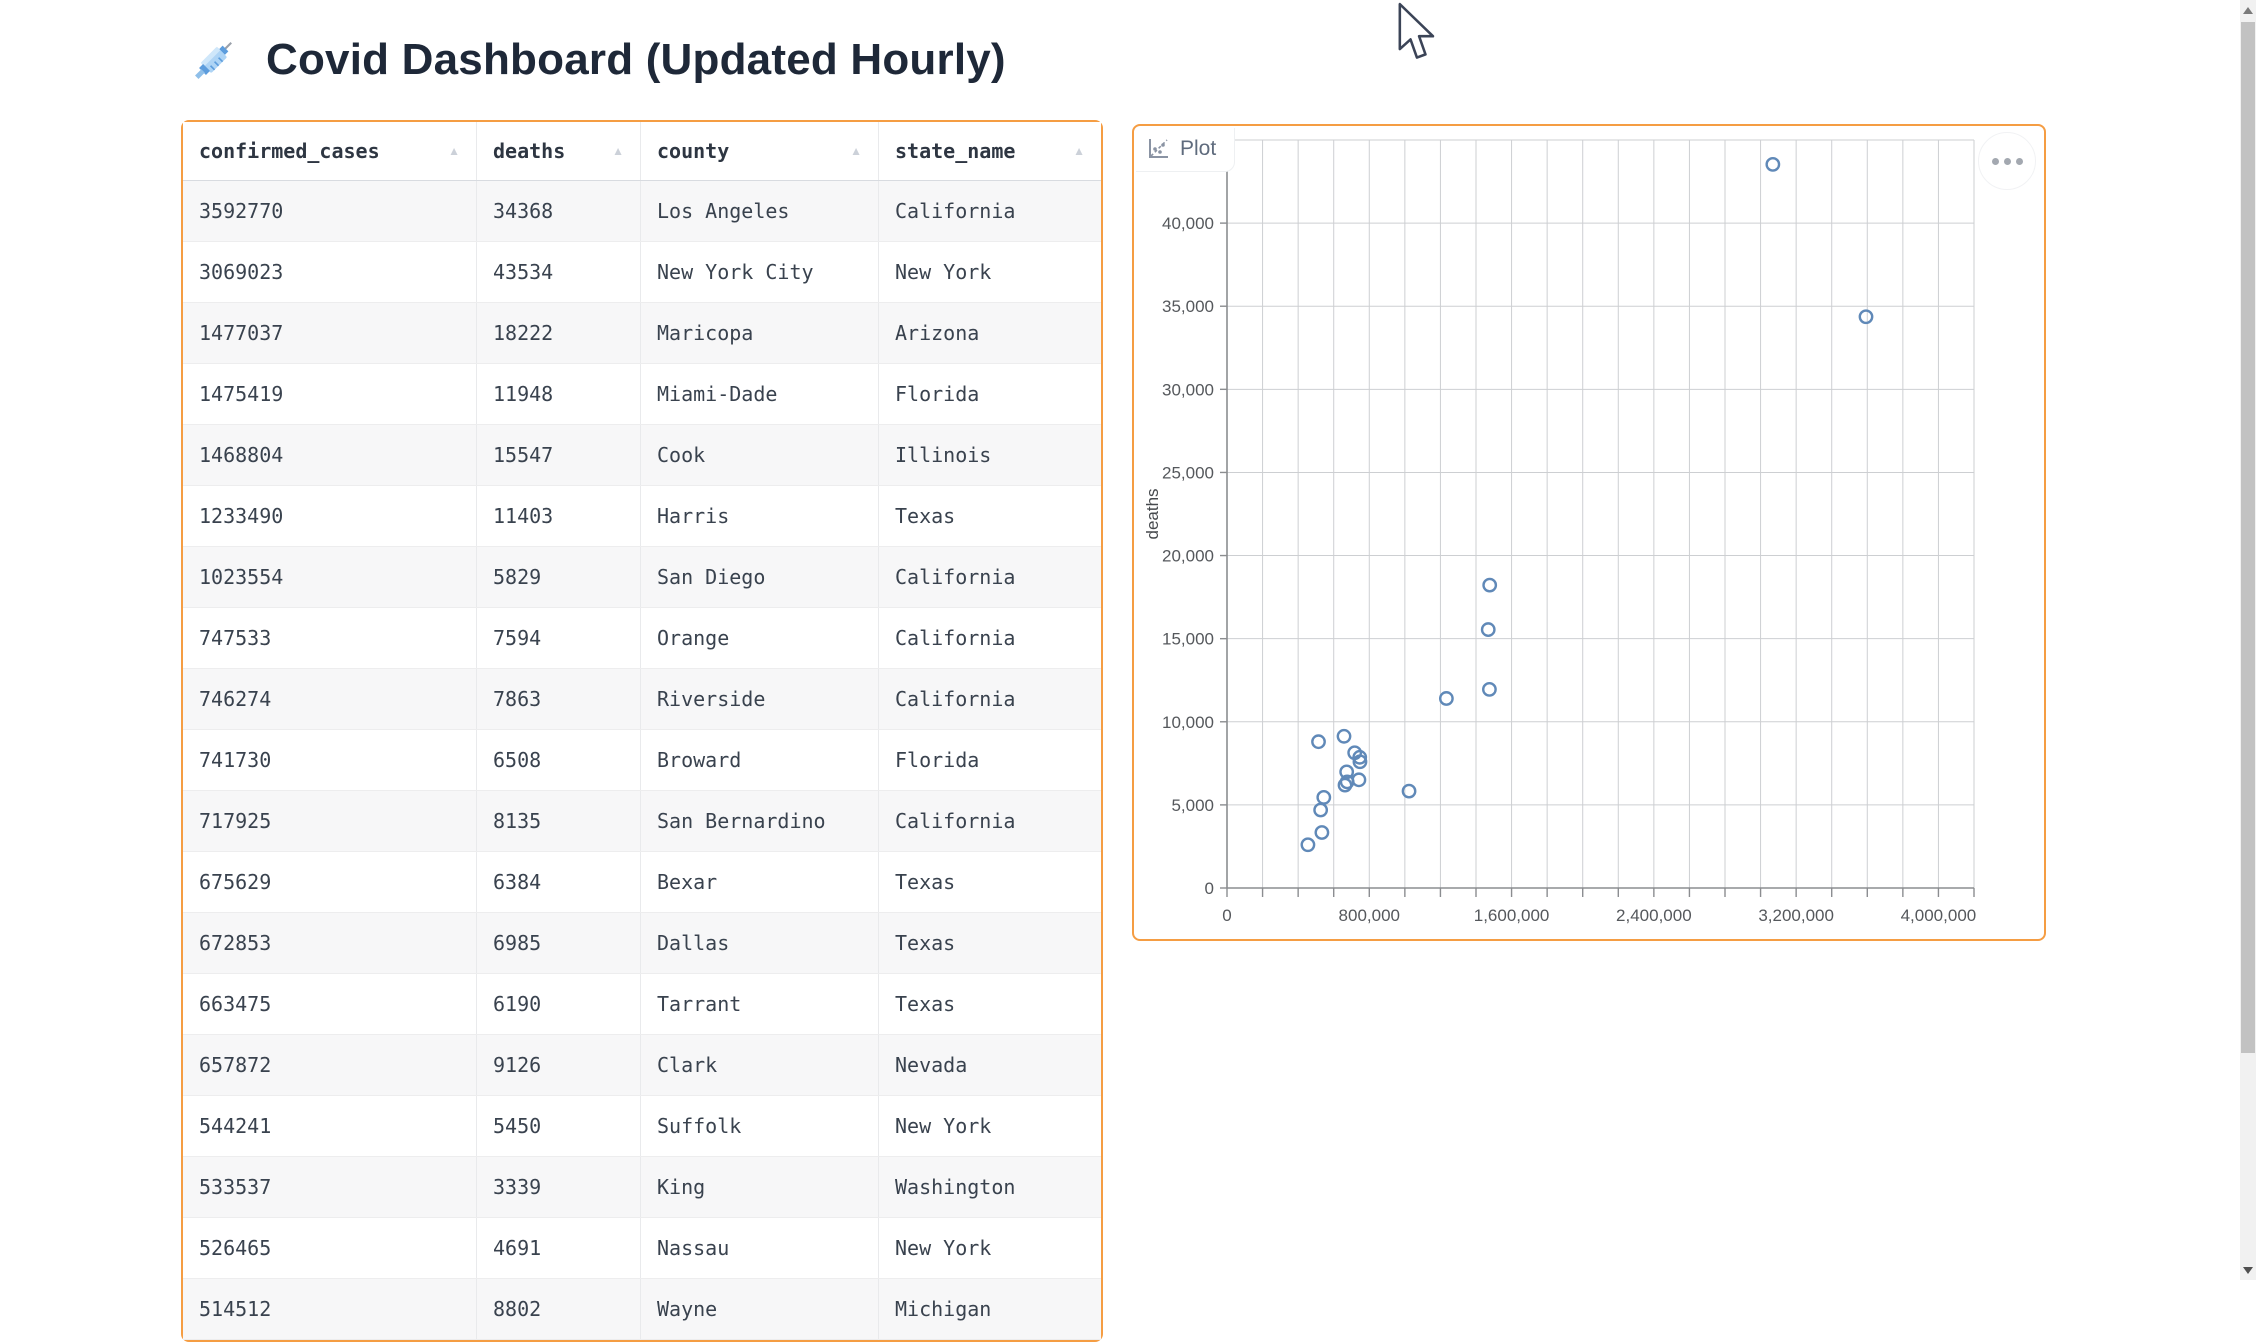 The image size is (2256, 1342). What do you see at coordinates (559, 882) in the screenshot?
I see `table-cell-deaths: 6384` at bounding box center [559, 882].